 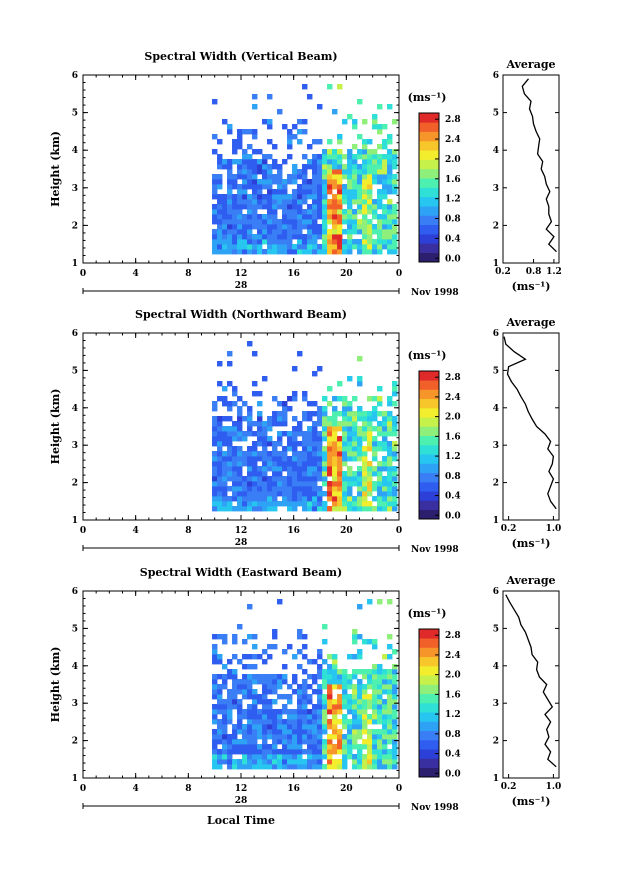 What do you see at coordinates (539, 165) in the screenshot?
I see `average-line` at bounding box center [539, 165].